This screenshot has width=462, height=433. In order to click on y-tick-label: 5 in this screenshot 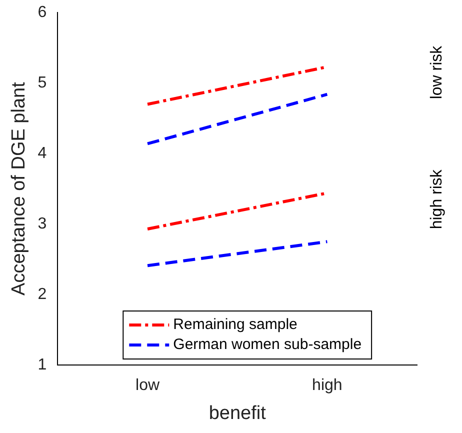, I will do `click(42, 83)`.